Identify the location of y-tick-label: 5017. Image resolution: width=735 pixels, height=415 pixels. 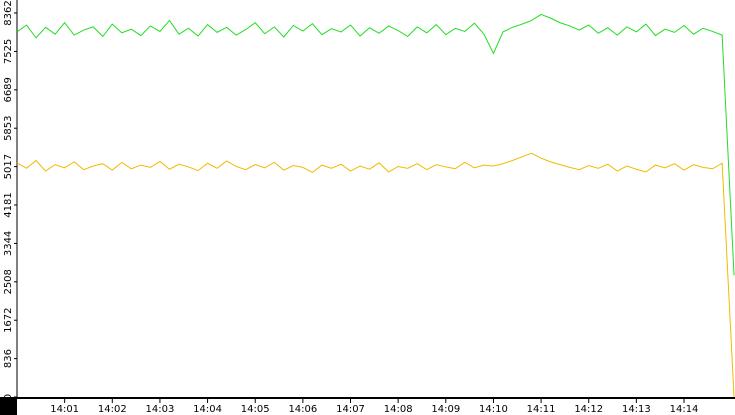
(8, 166).